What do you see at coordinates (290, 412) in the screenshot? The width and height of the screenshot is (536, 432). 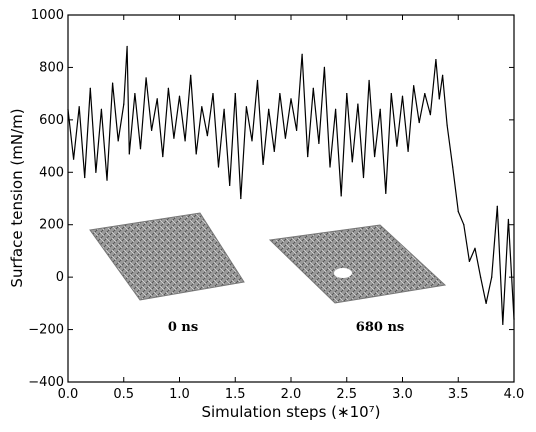 I see `x-axis-label: Simulation steps (∗10⁷)` at bounding box center [290, 412].